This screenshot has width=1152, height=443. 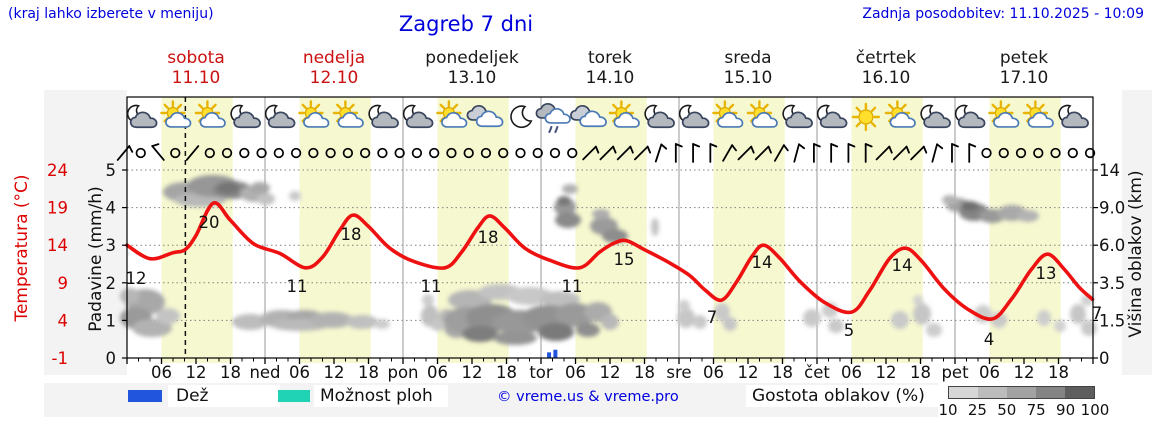 I want to click on rain-bars, so click(x=552, y=353).